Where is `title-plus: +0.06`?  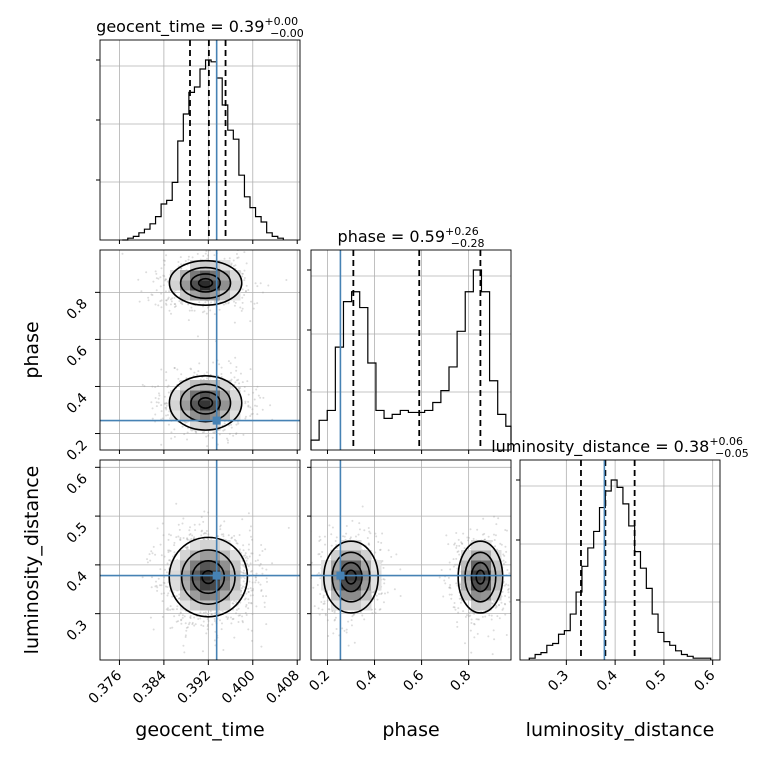 title-plus: +0.06 is located at coordinates (726, 441).